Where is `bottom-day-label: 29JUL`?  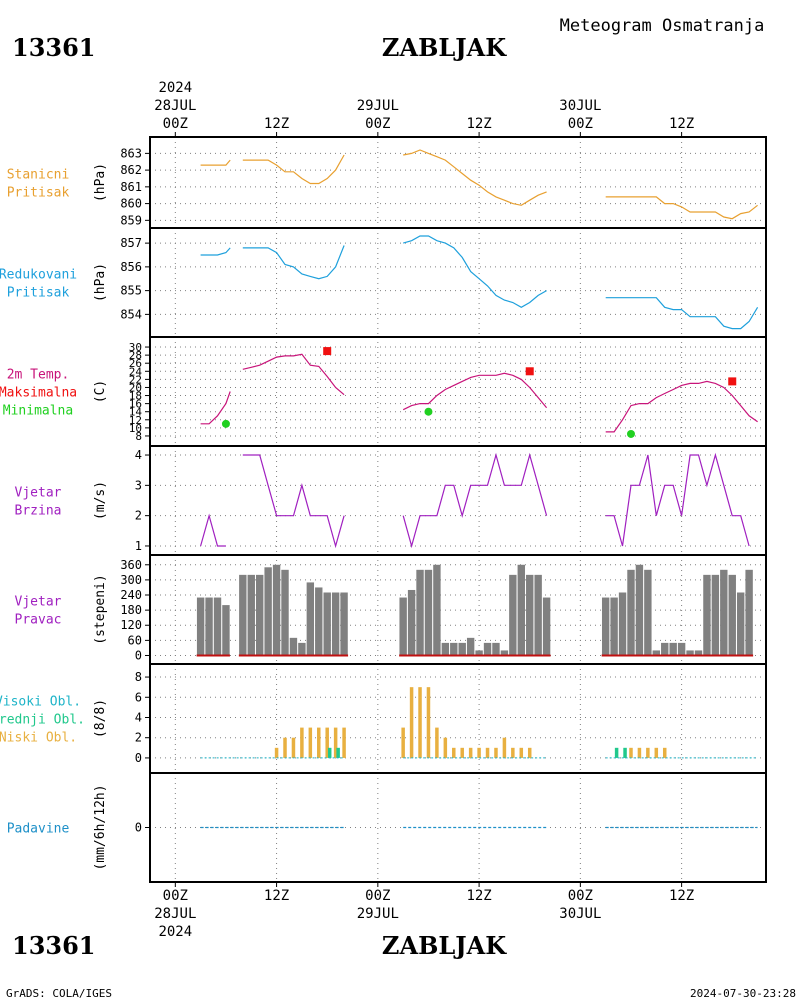
bottom-day-label: 29JUL is located at coordinates (378, 914).